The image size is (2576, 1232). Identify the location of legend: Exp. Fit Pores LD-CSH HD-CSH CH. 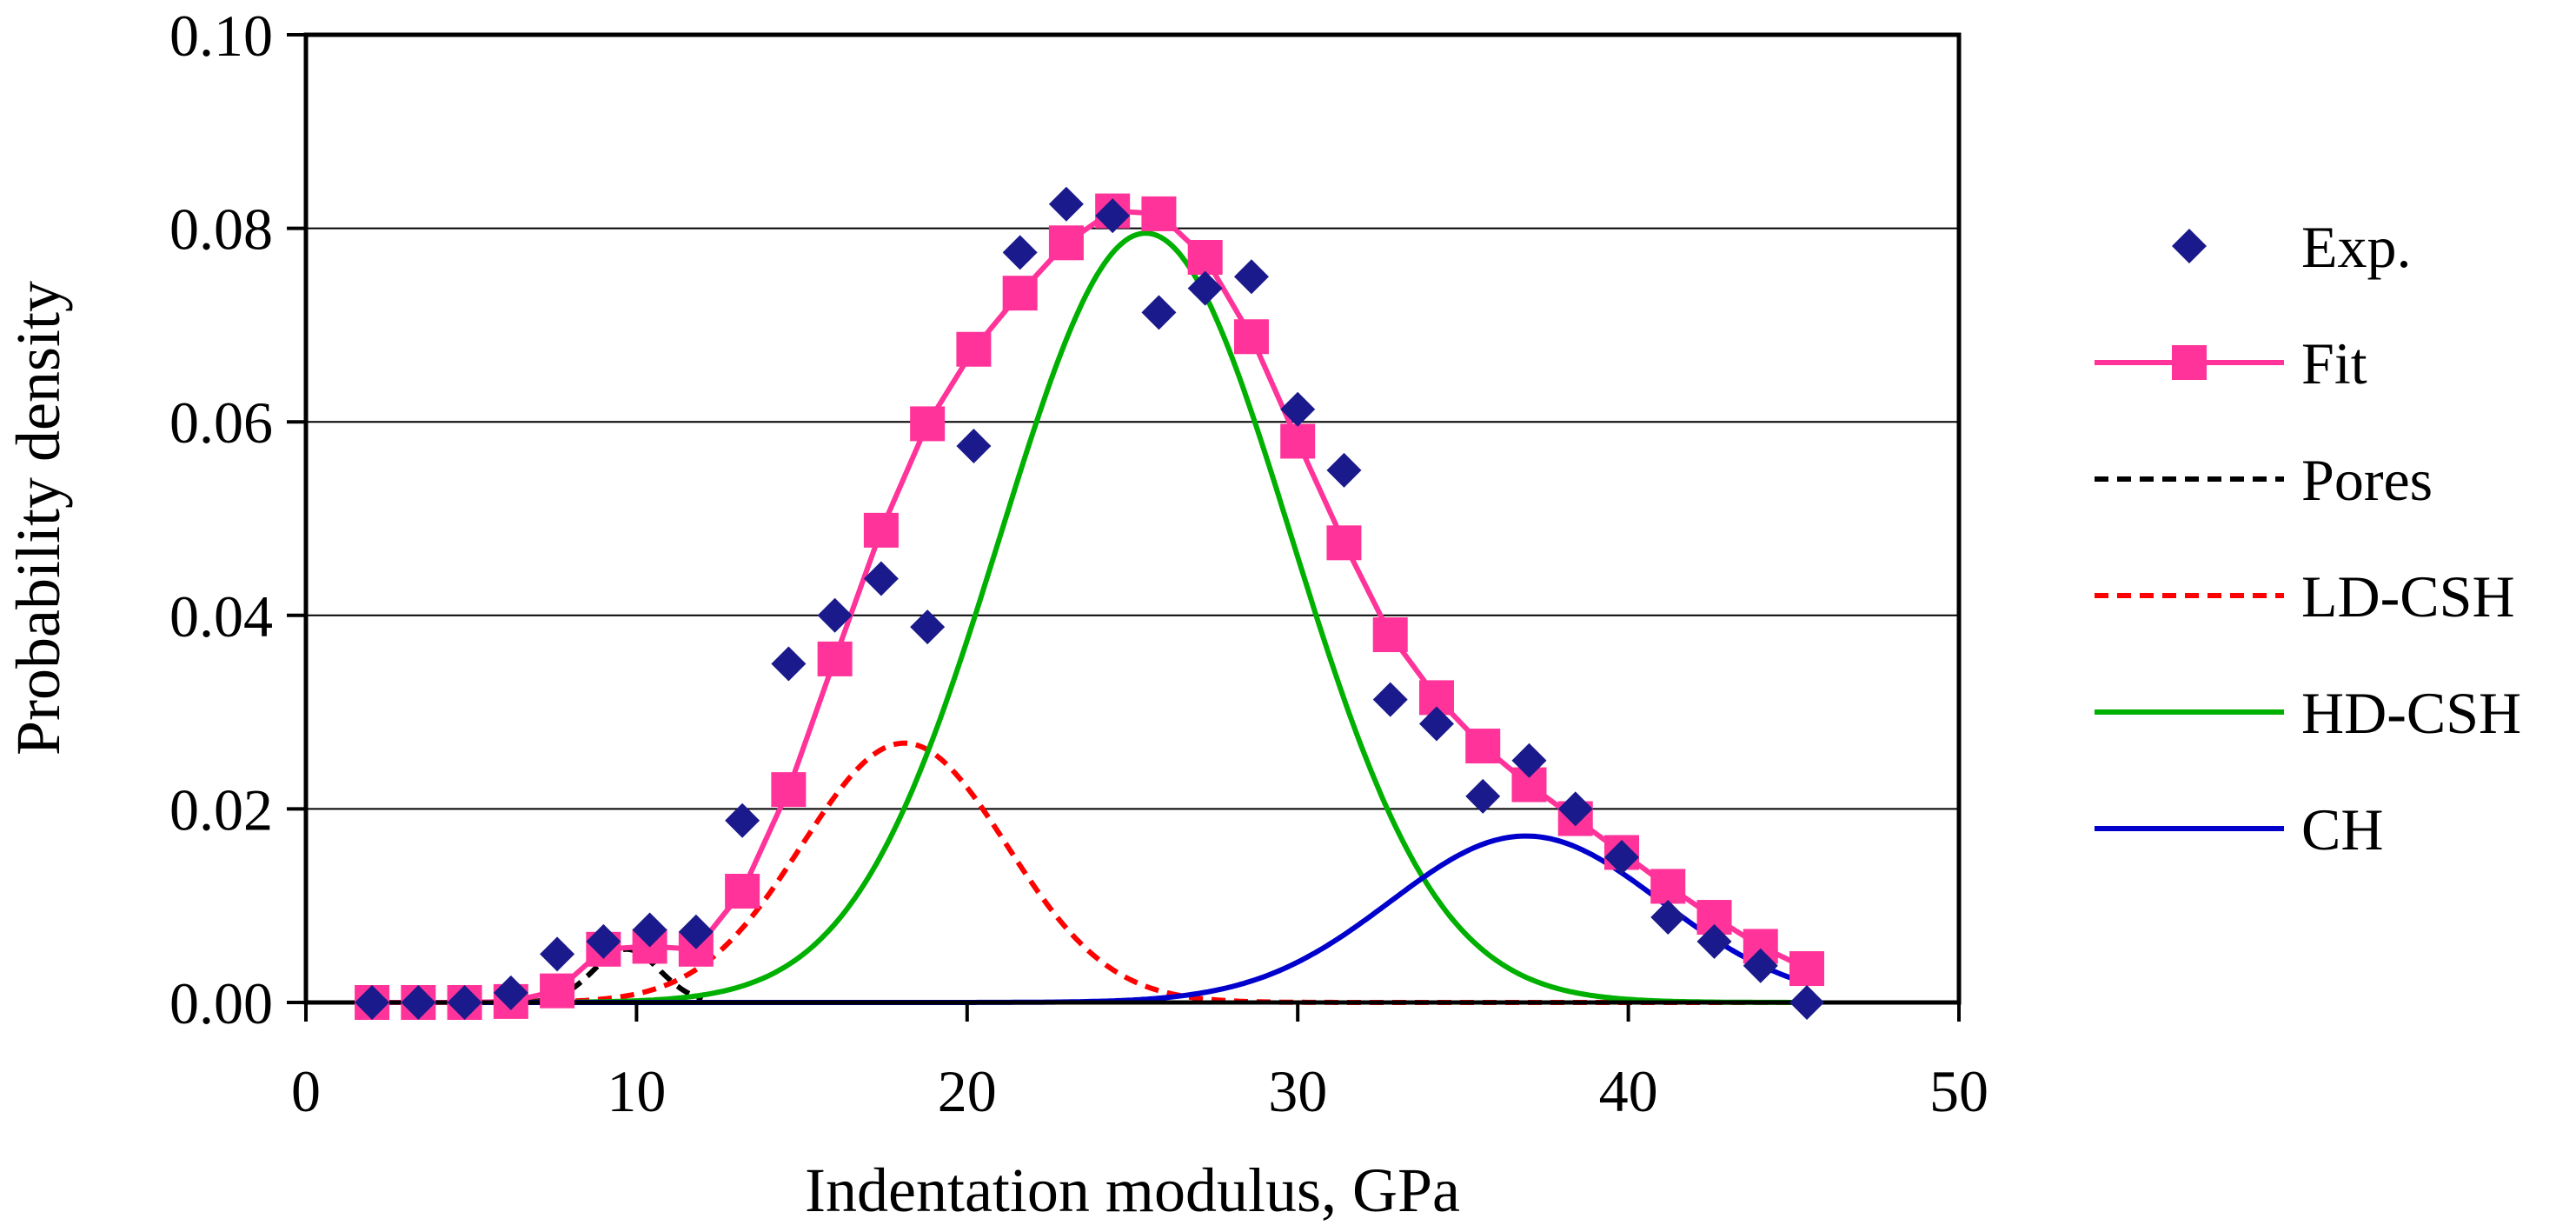
(2308, 538).